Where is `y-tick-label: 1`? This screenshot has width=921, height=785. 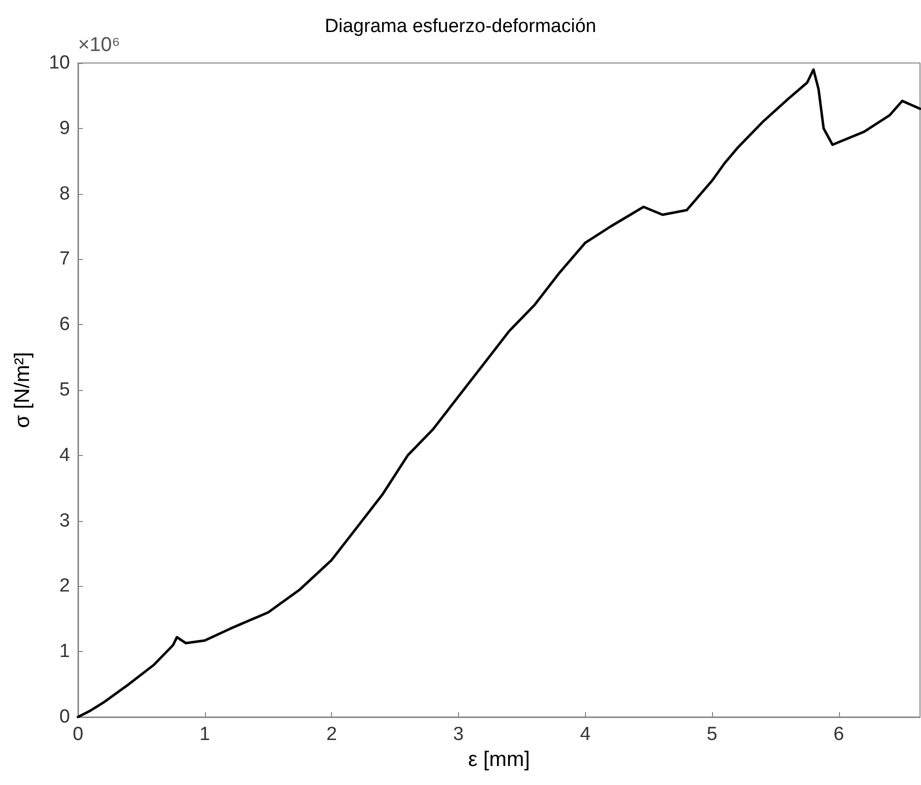
y-tick-label: 1 is located at coordinates (64, 651).